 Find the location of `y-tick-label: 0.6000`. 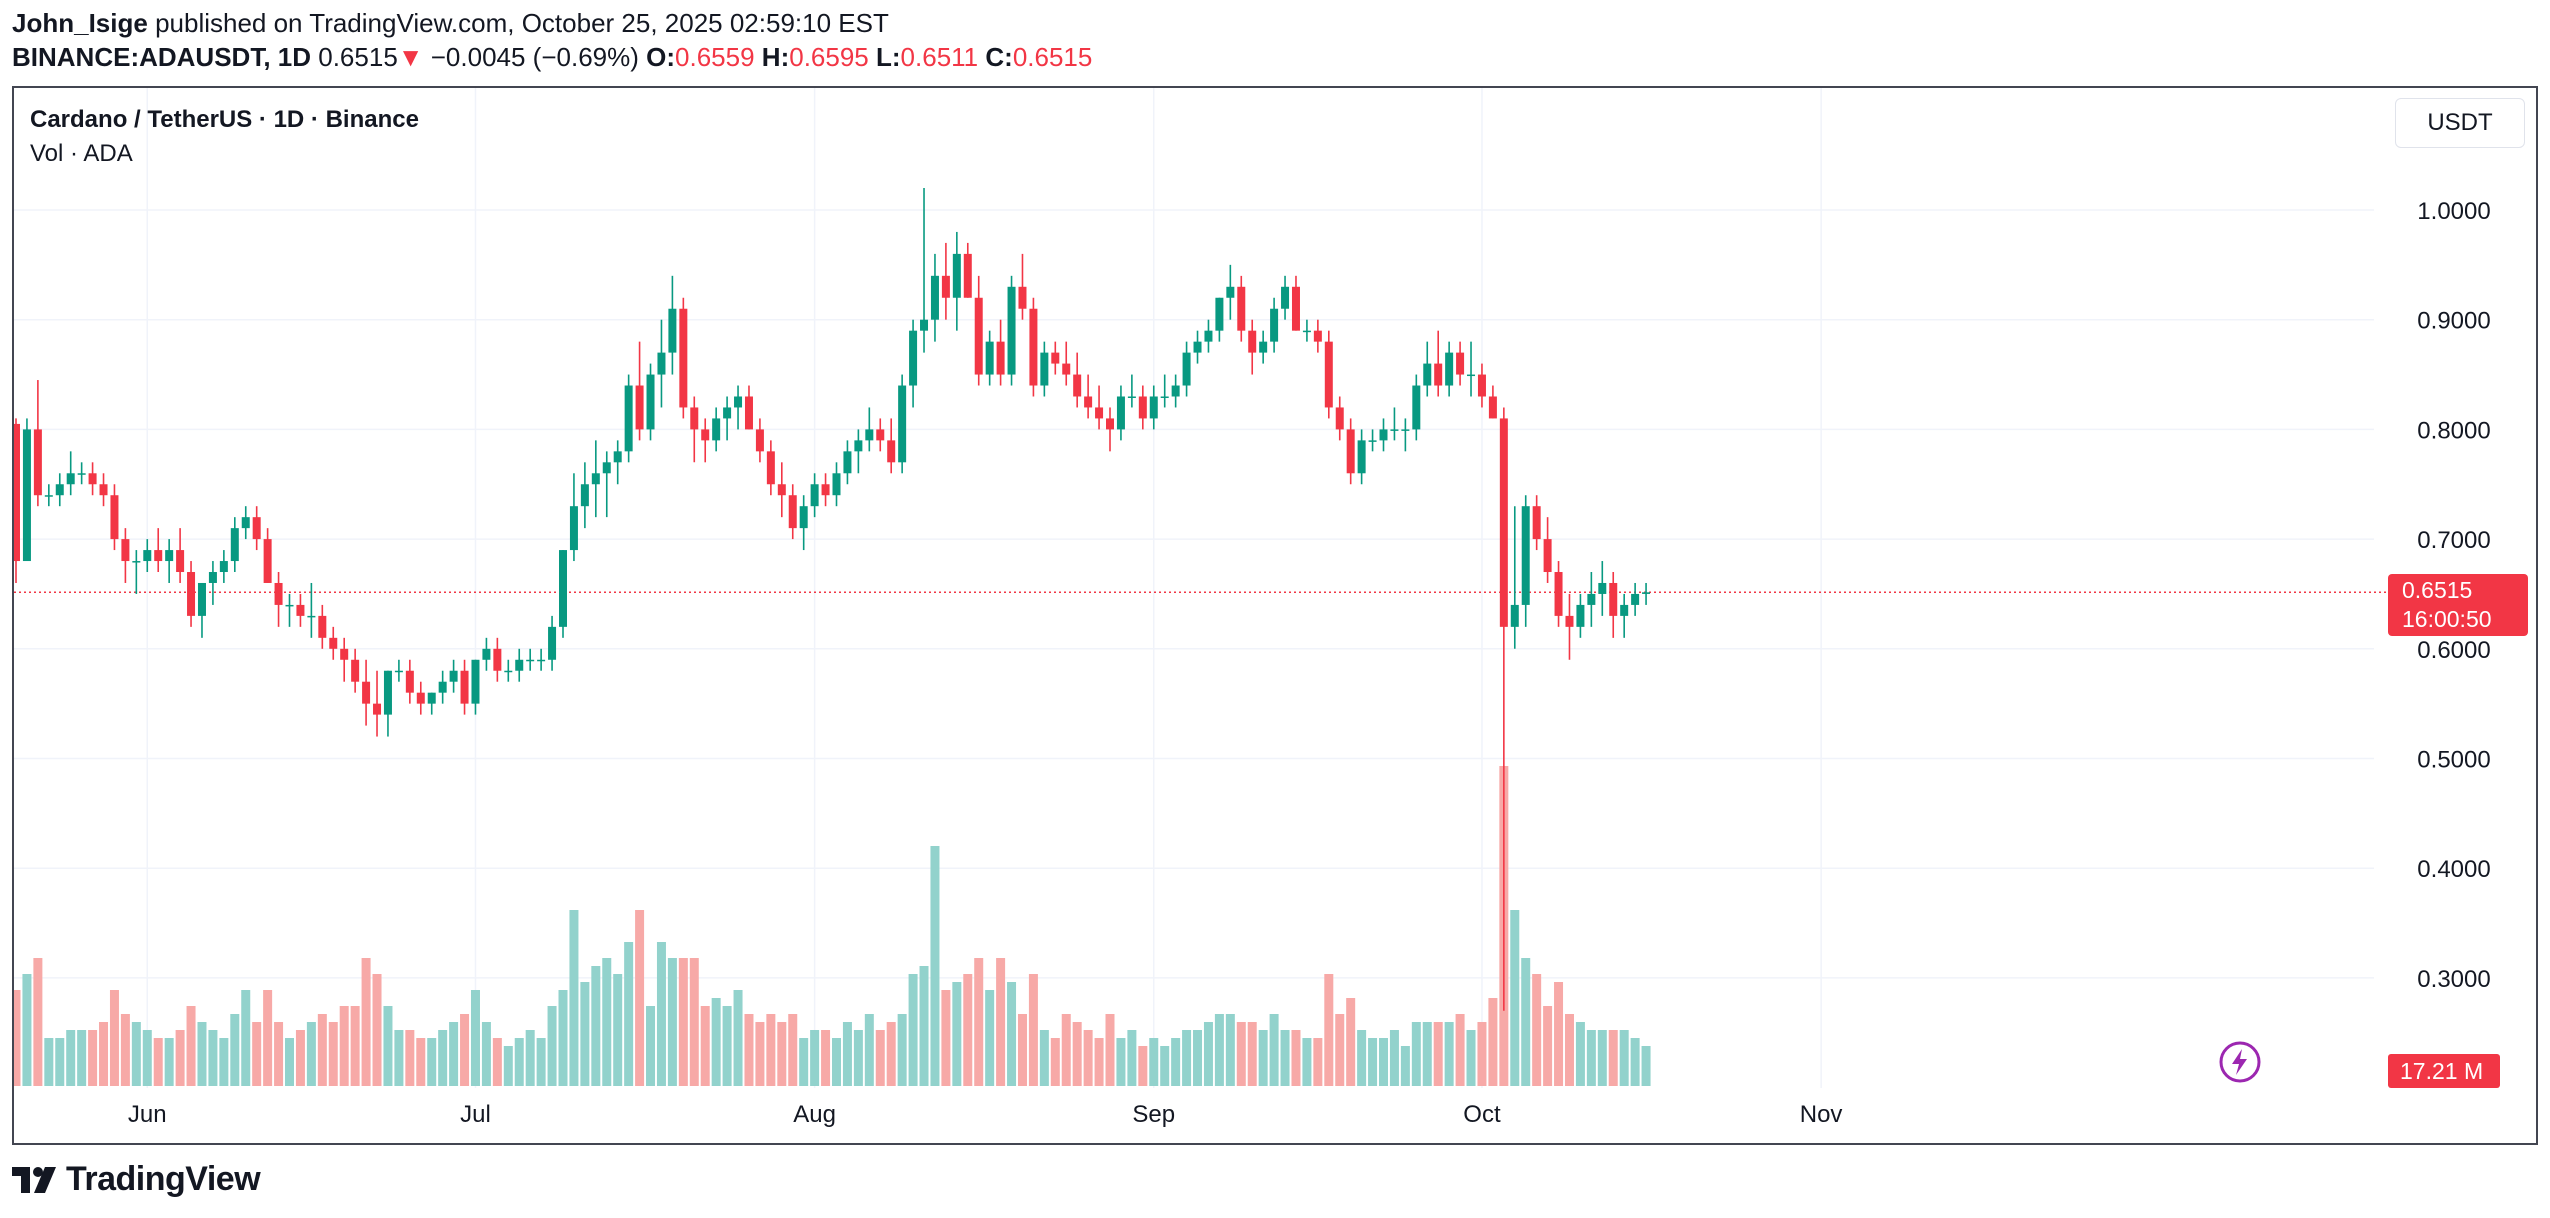

y-tick-label: 0.6000 is located at coordinates (2453, 650).